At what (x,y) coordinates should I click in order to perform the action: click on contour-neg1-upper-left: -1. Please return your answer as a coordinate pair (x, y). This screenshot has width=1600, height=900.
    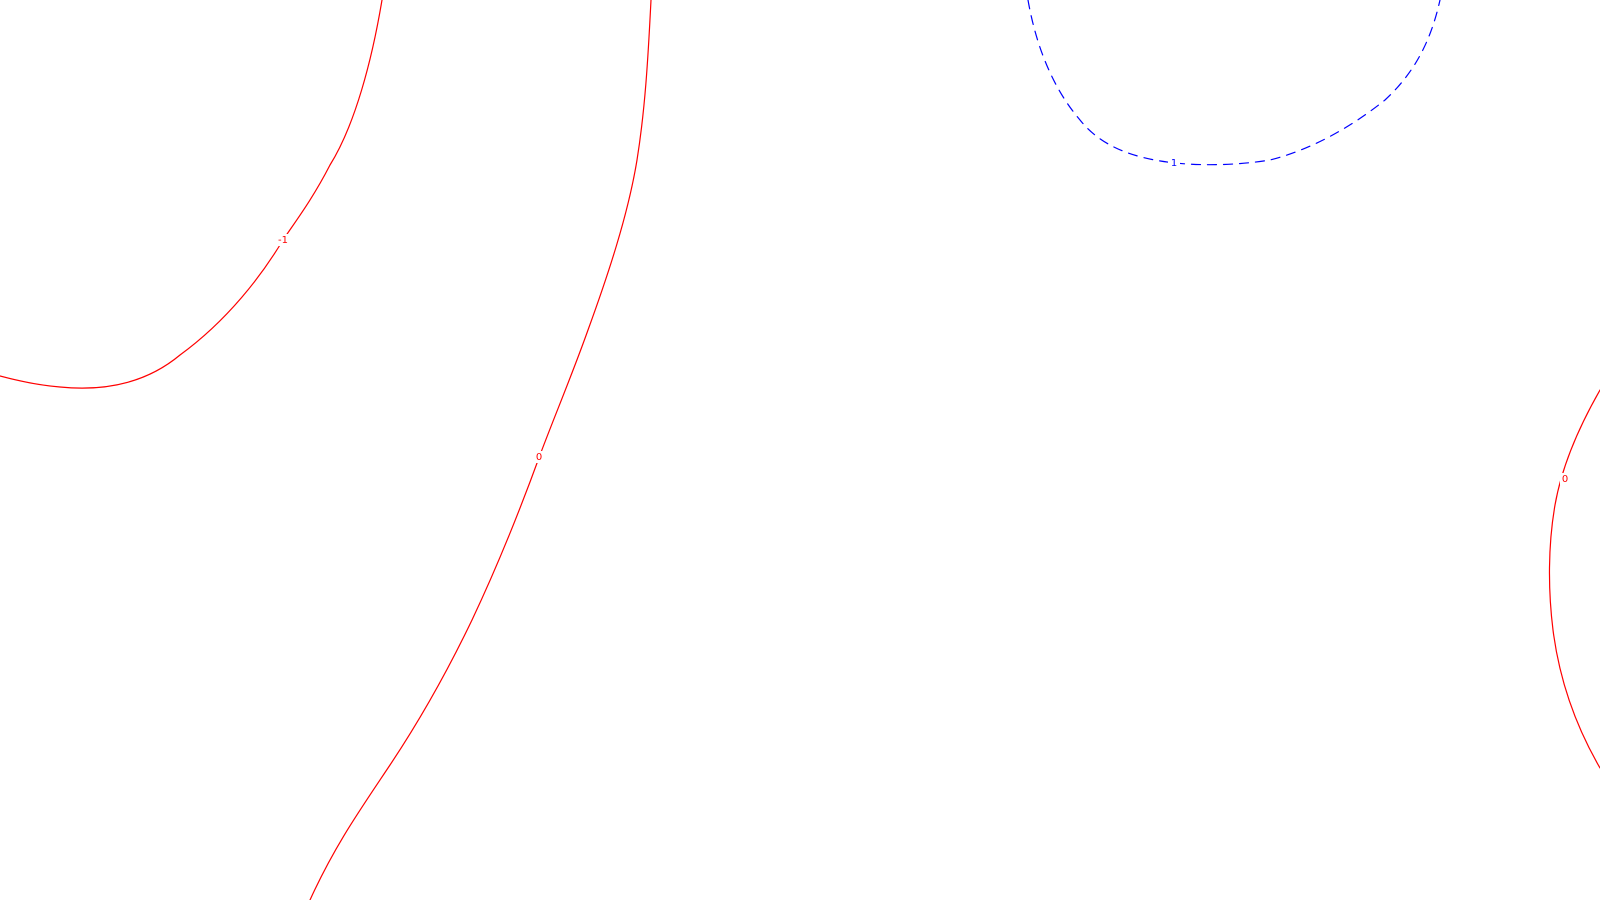
    Looking at the image, I should click on (191, 194).